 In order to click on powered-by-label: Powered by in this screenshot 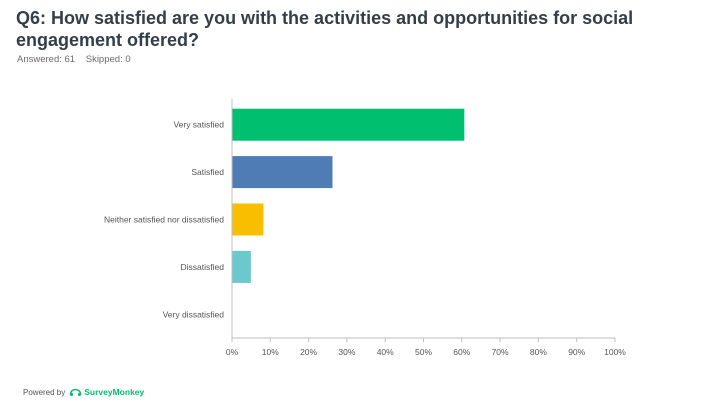, I will do `click(44, 392)`.